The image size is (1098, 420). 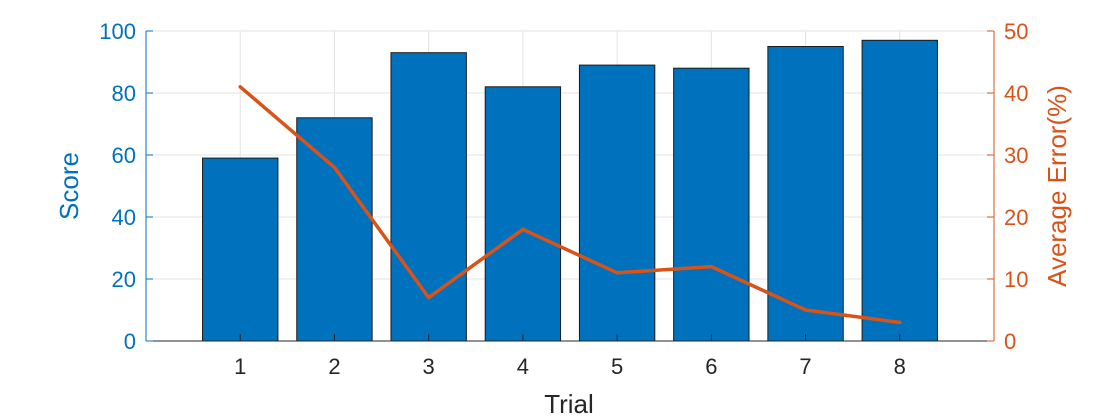 I want to click on x-tick-label: 2, so click(x=334, y=366).